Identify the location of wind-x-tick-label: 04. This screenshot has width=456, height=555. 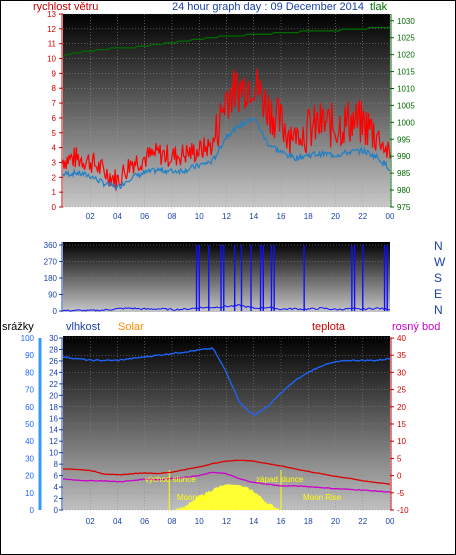
(117, 216).